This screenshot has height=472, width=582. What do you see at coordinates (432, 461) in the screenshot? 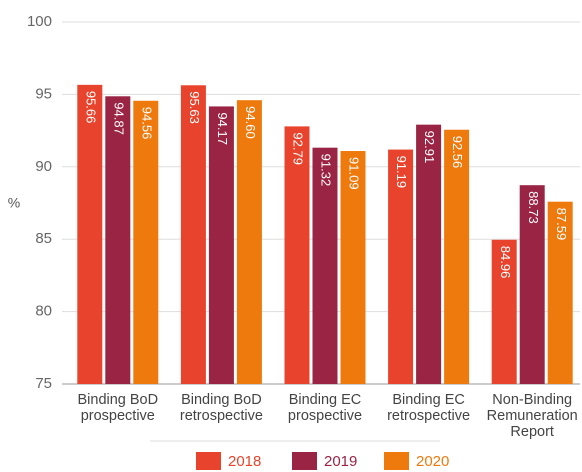
I see `legend-label: 2020` at bounding box center [432, 461].